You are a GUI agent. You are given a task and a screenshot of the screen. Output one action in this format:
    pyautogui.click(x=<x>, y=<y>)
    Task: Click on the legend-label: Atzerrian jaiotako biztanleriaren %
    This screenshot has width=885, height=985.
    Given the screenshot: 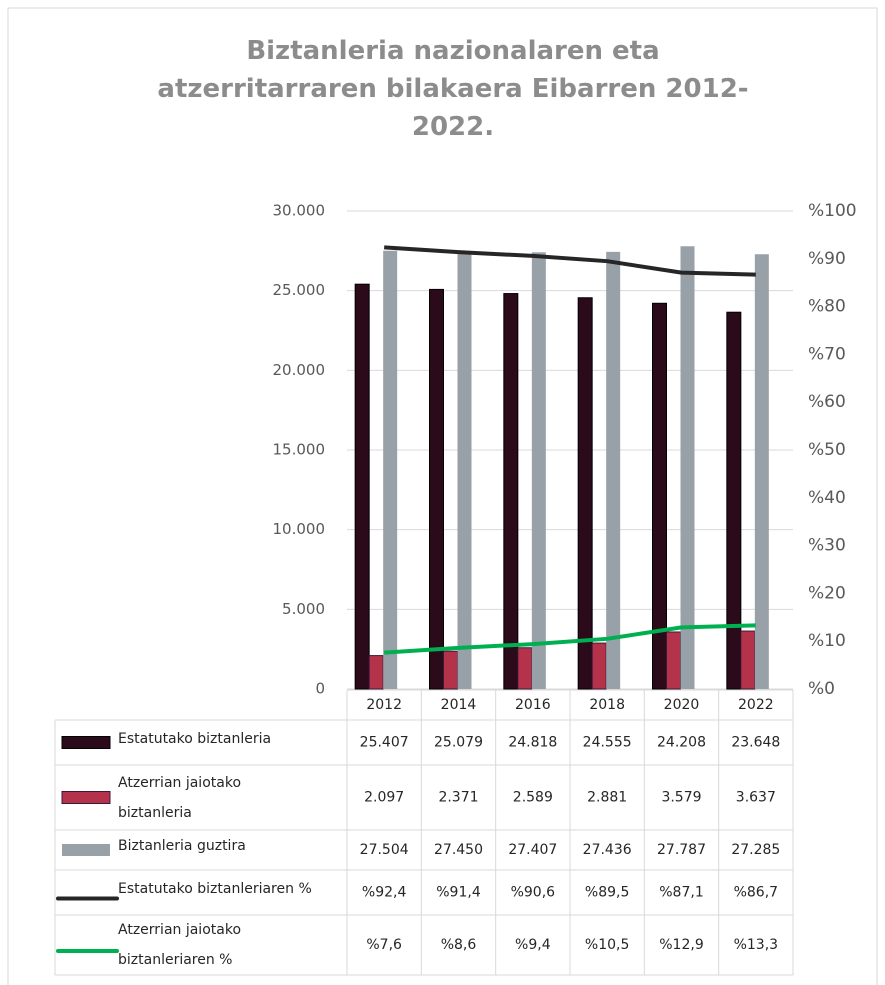 What is the action you would take?
    pyautogui.click(x=180, y=945)
    